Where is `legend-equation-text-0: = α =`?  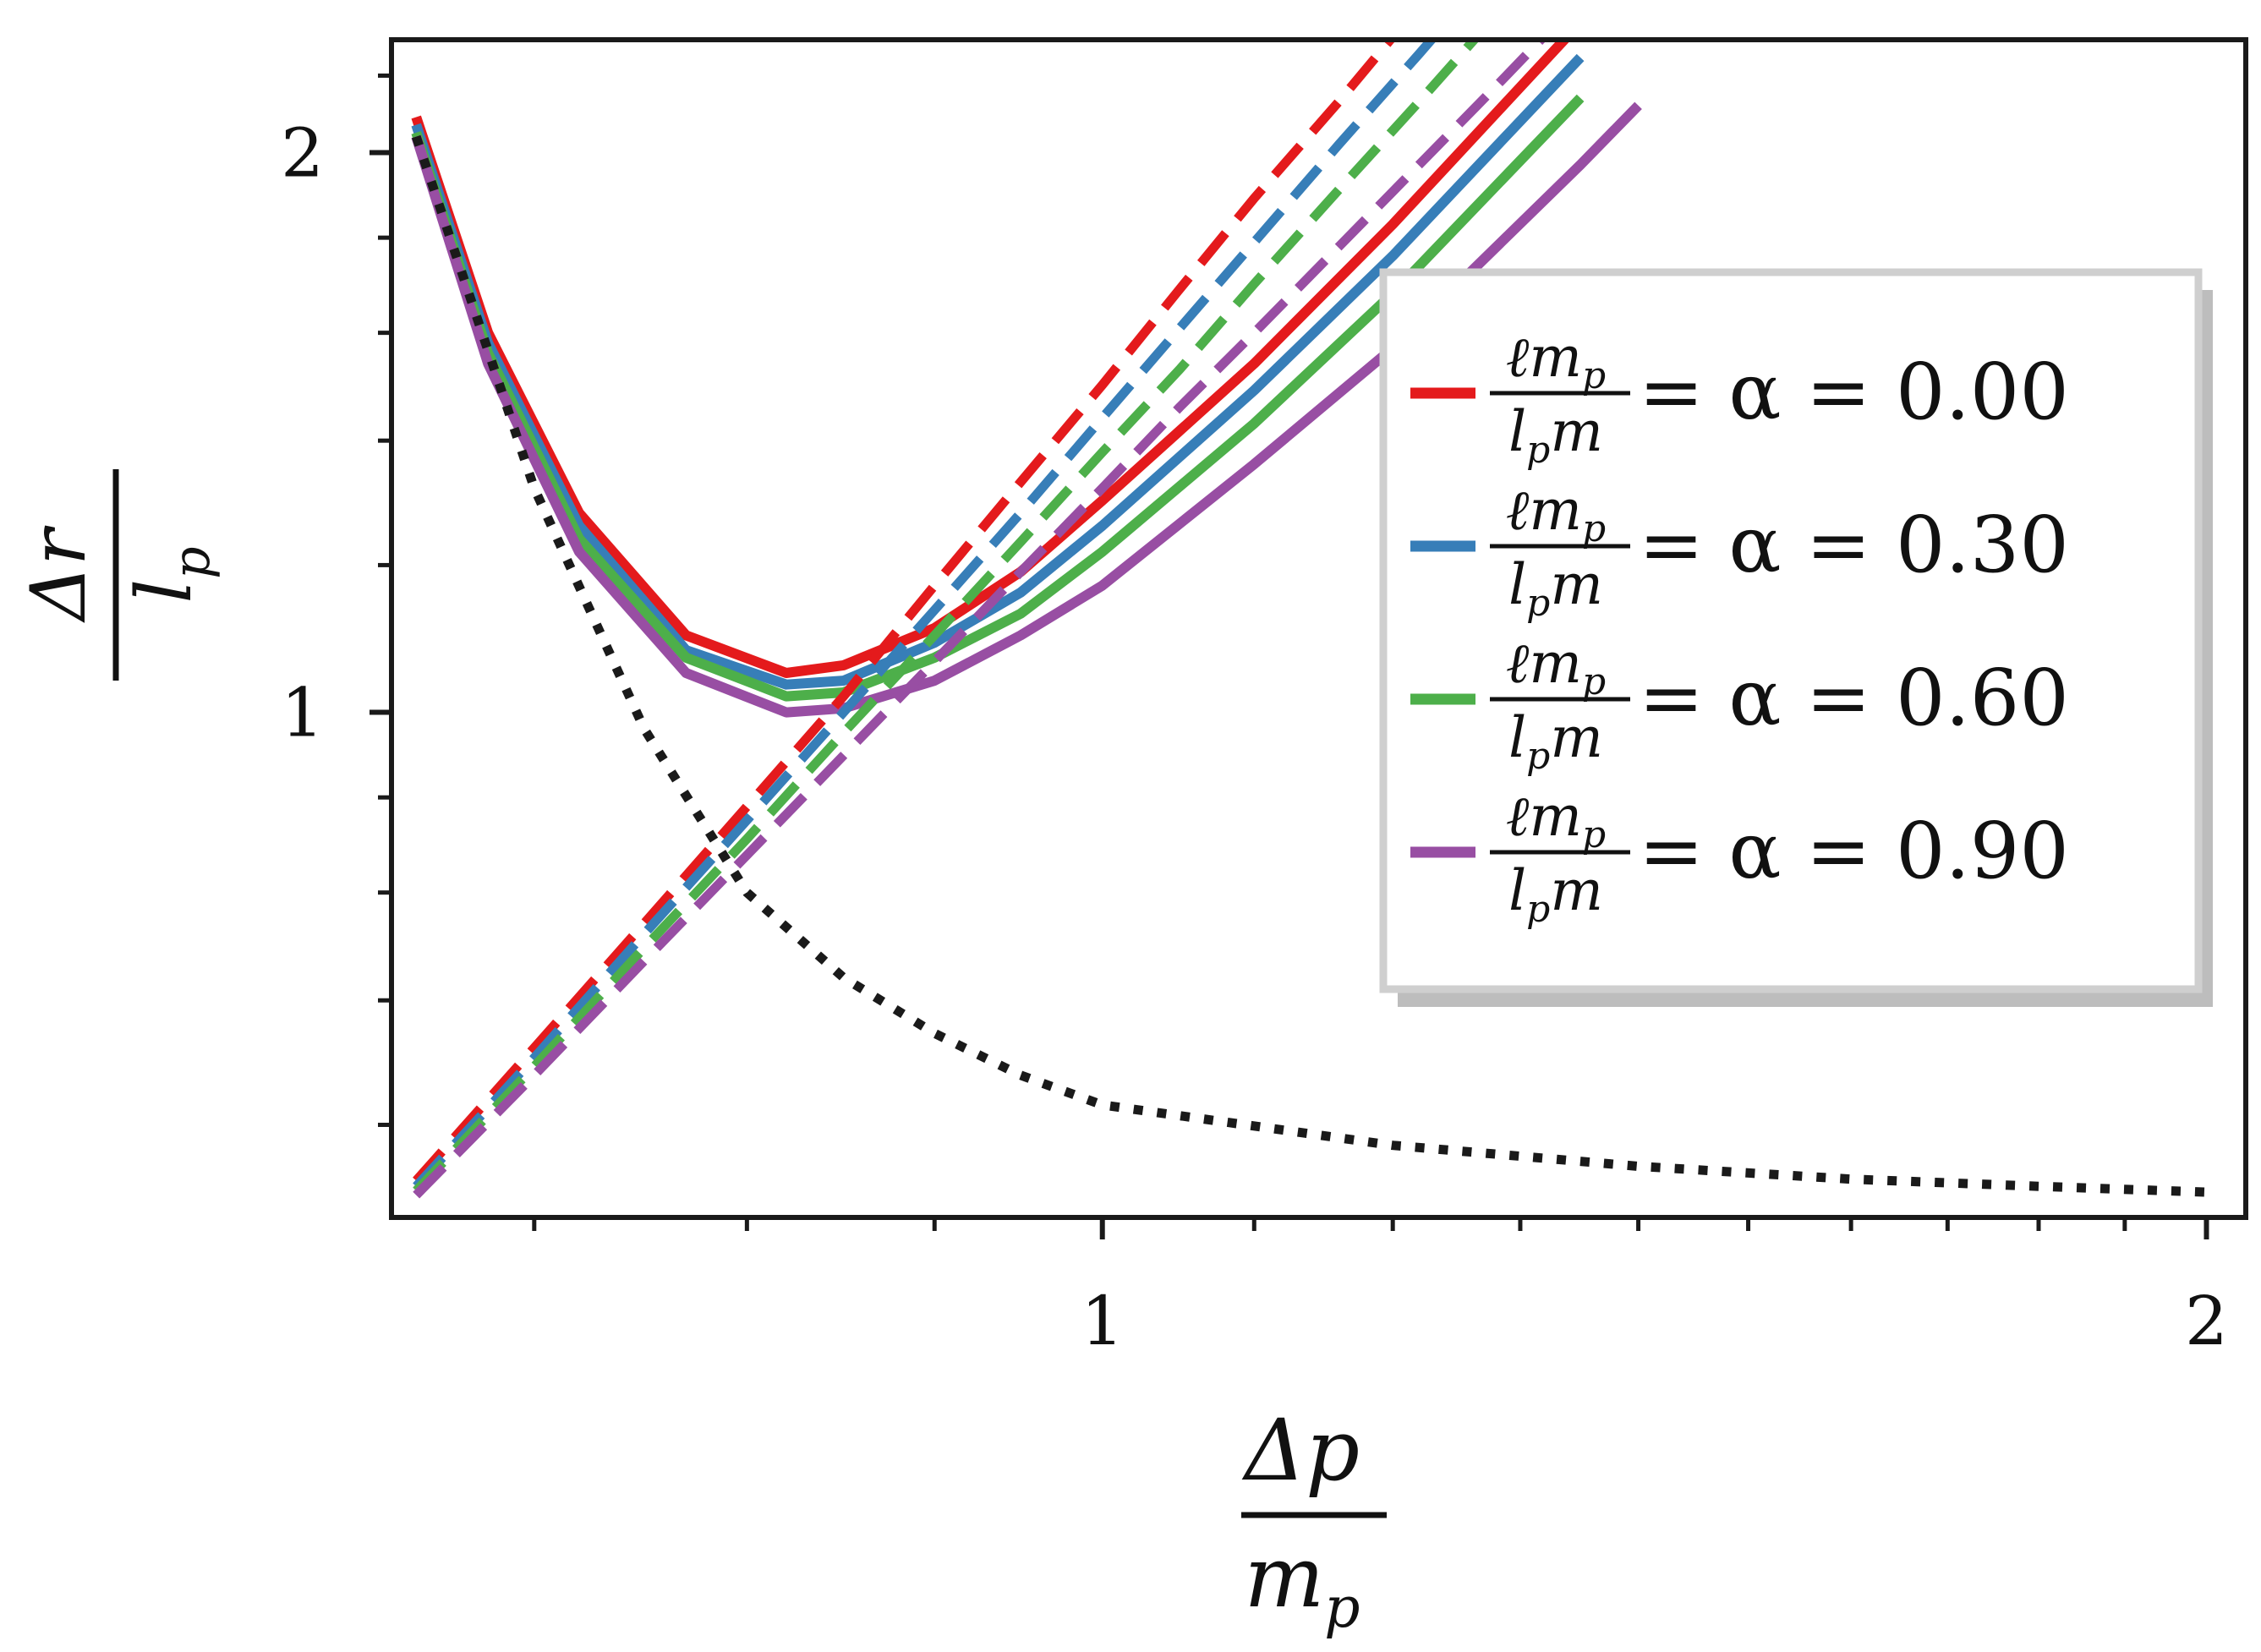 legend-equation-text-0: = α = is located at coordinates (1767, 392).